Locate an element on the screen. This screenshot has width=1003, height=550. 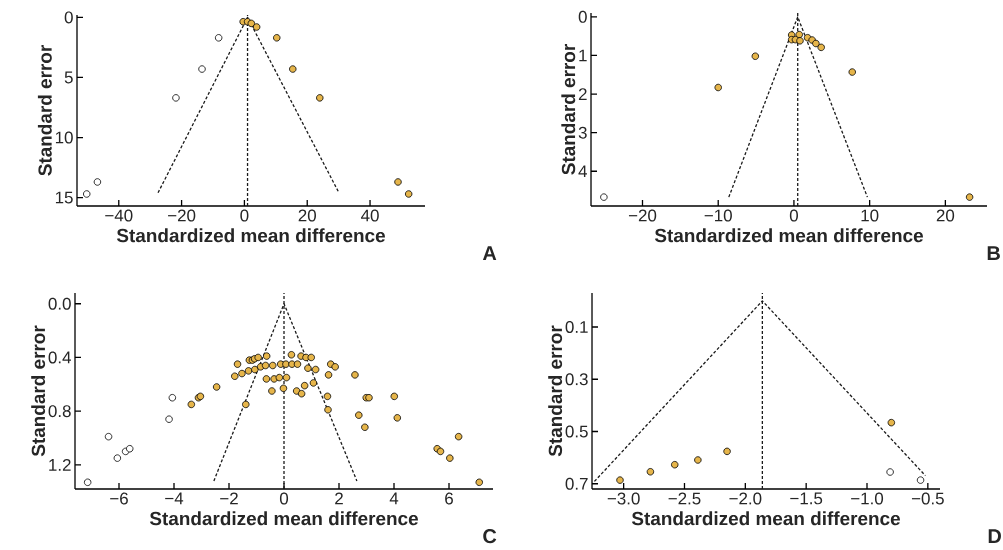
x-tick-label: 4 is located at coordinates (394, 498).